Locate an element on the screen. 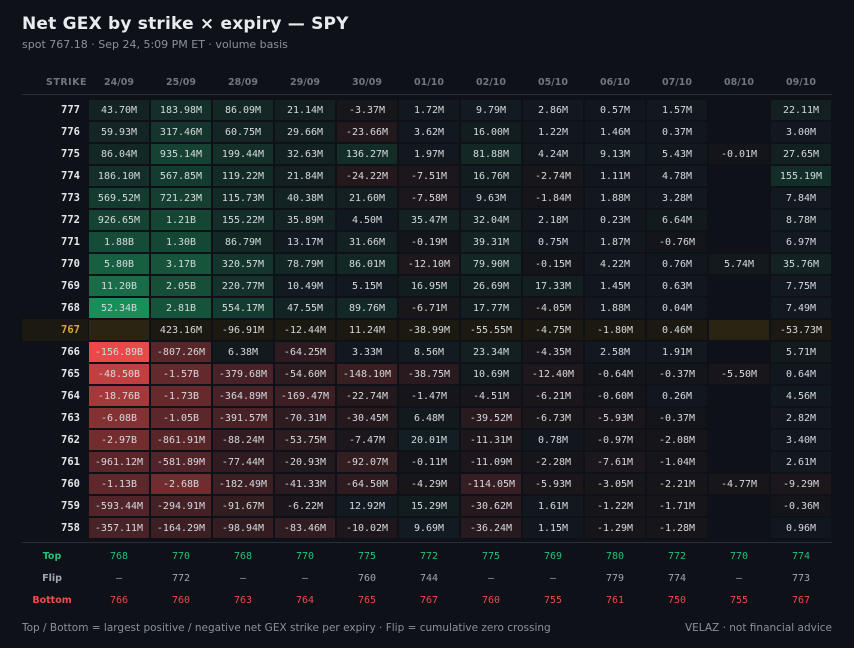 The image size is (854, 648). heatmap-cell: 0.78M is located at coordinates (553, 440).